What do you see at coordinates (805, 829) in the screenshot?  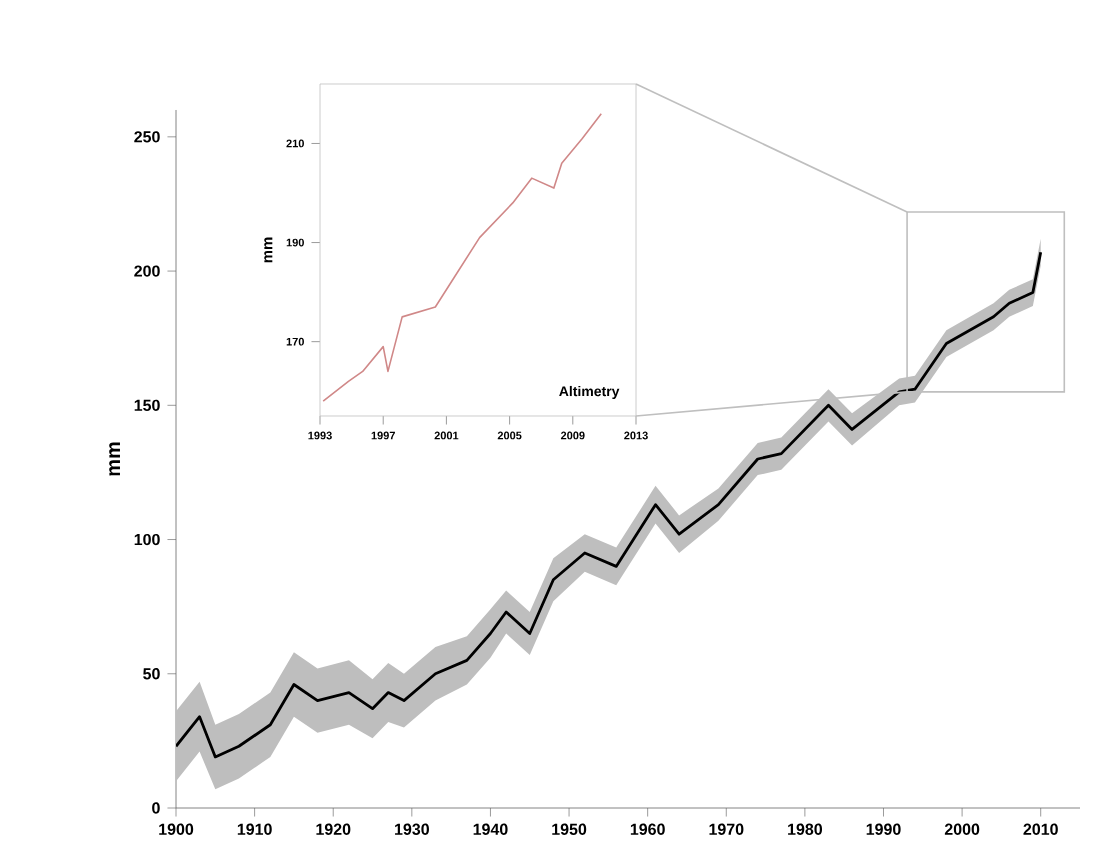 I see `x-tick-label: 1980` at bounding box center [805, 829].